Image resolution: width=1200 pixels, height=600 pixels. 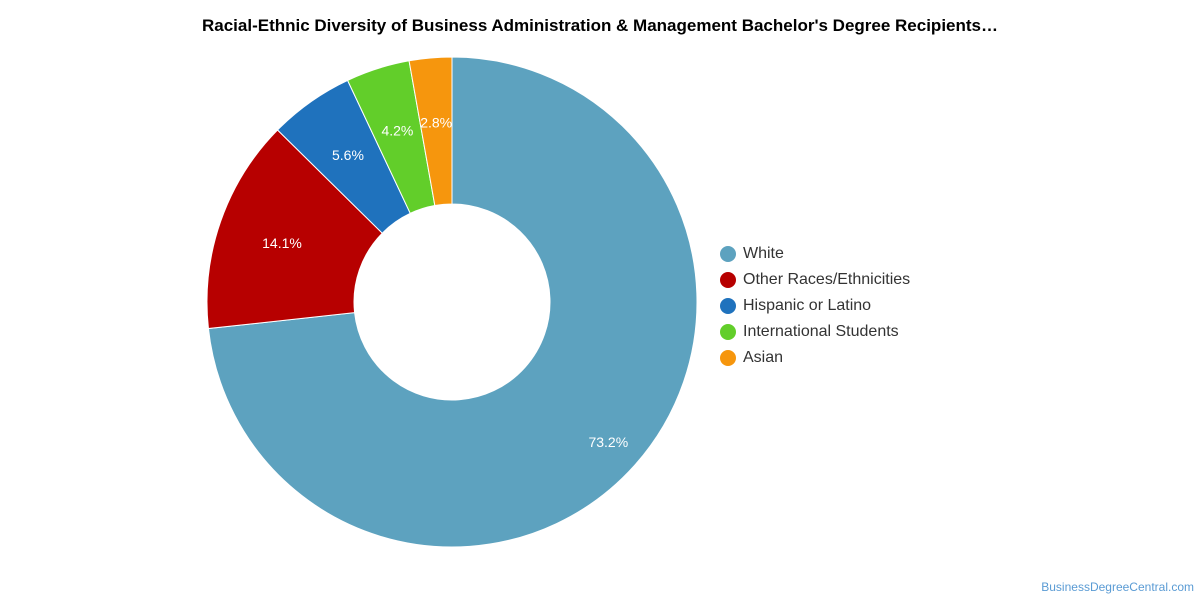 What do you see at coordinates (728, 358) in the screenshot?
I see `legend-swatch-asian` at bounding box center [728, 358].